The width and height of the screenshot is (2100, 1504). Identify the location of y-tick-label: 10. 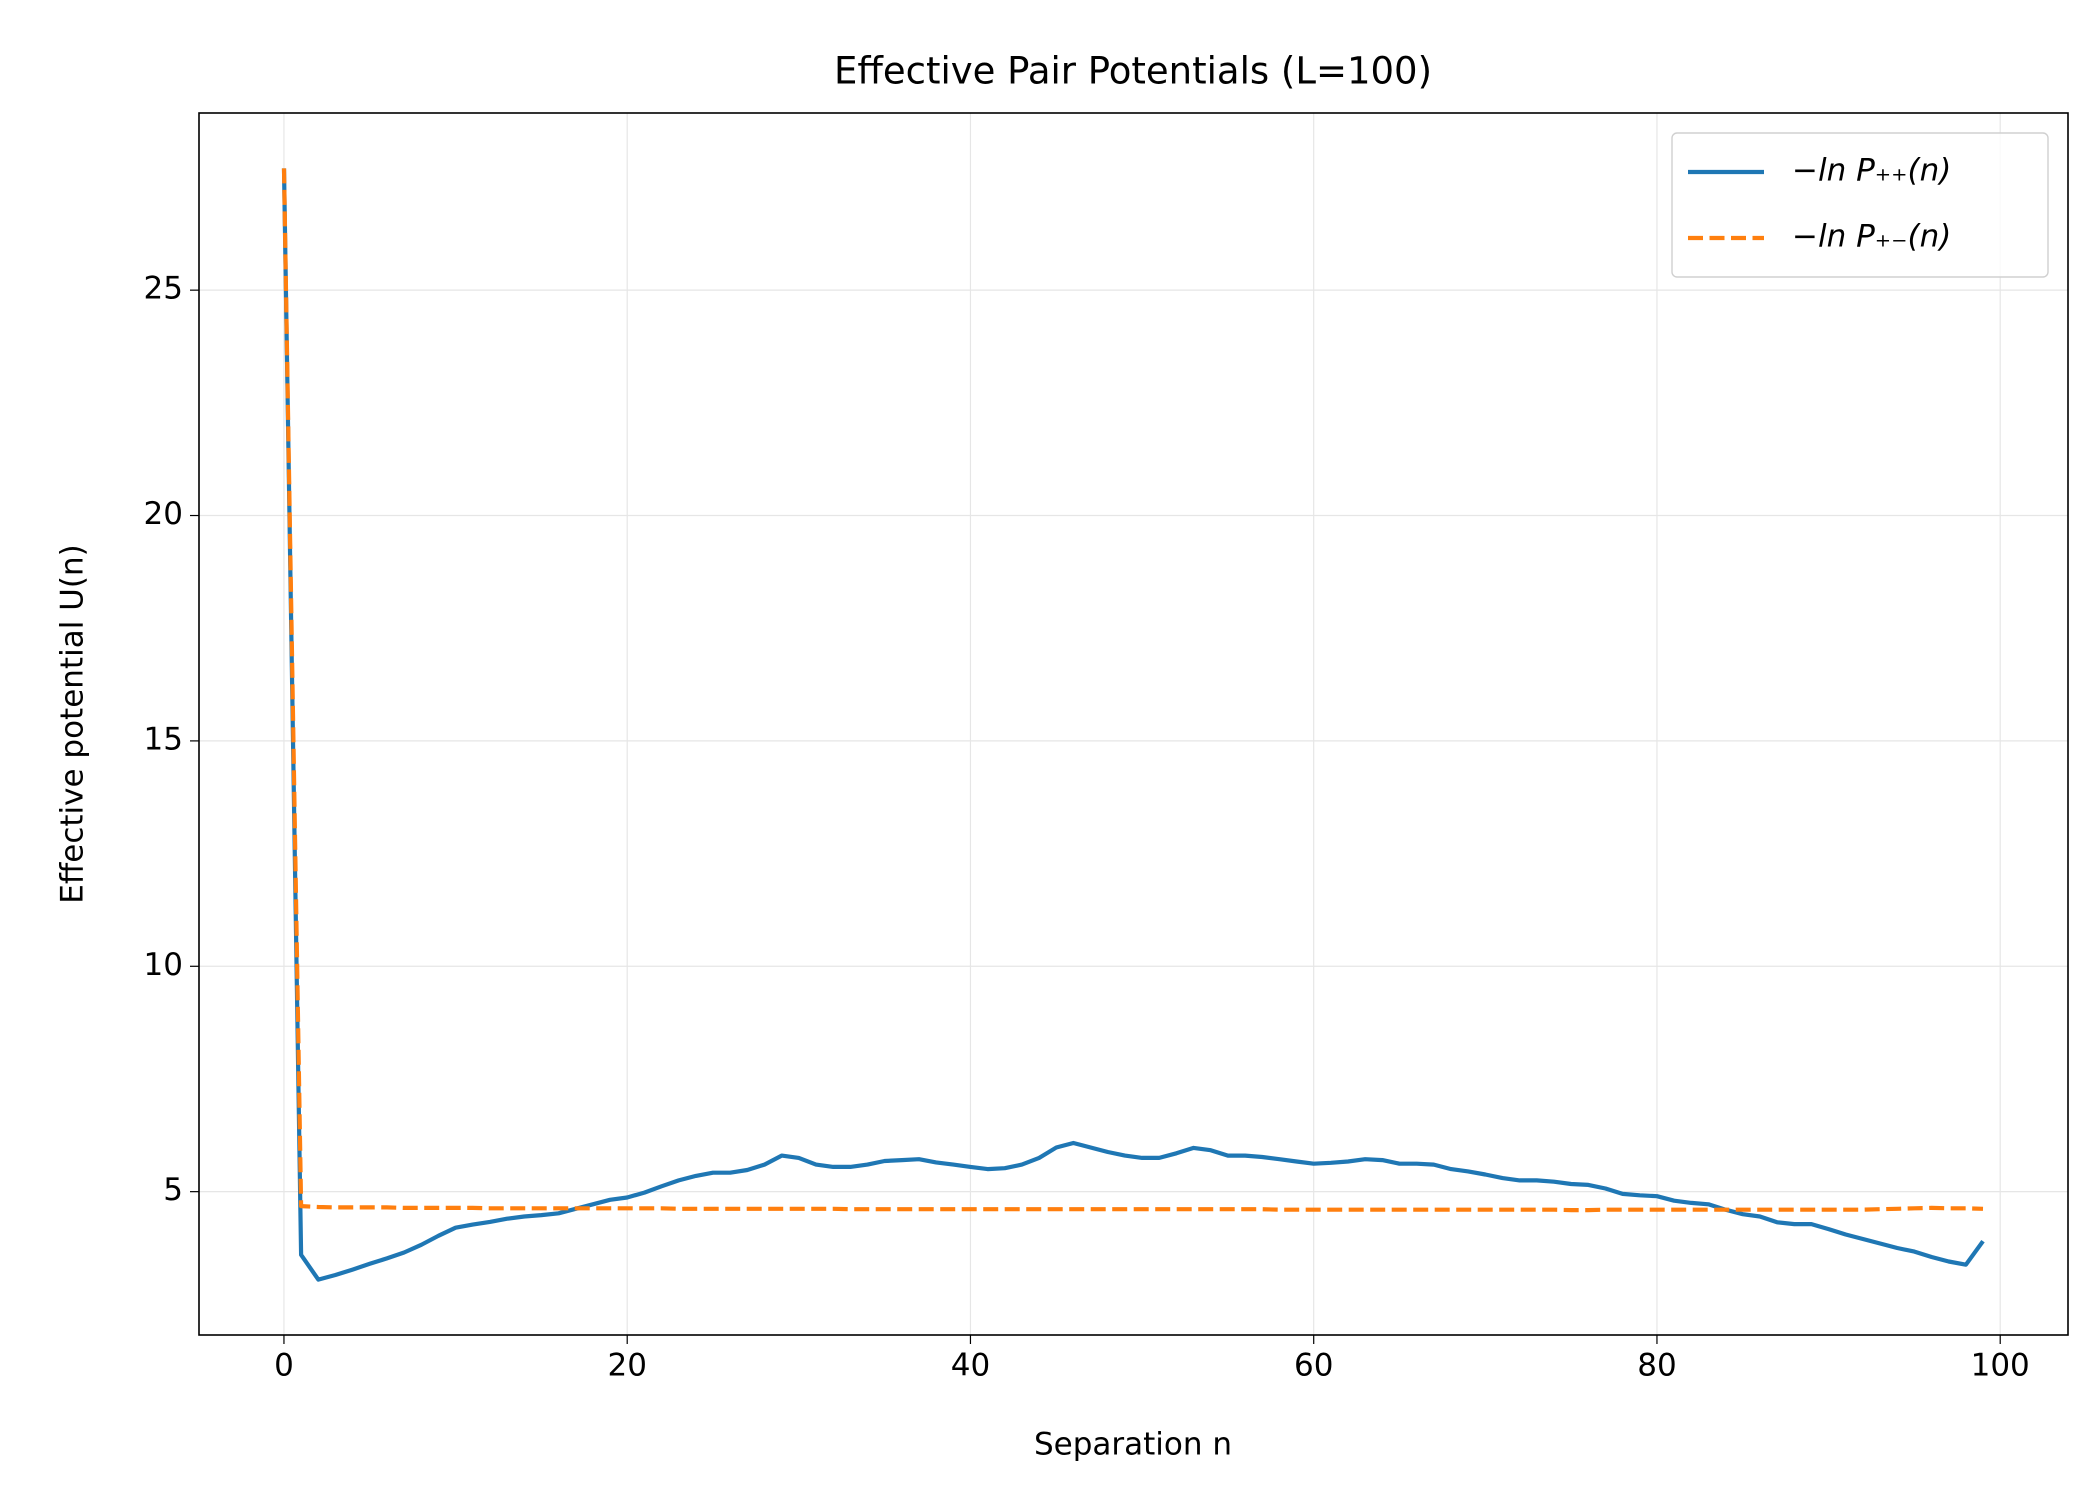
(163, 965).